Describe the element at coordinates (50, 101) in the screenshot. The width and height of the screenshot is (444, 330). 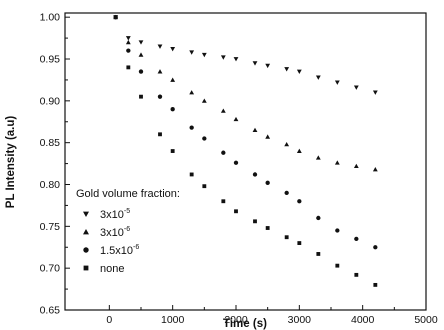
I see `y-tick-label: 0.90` at that location.